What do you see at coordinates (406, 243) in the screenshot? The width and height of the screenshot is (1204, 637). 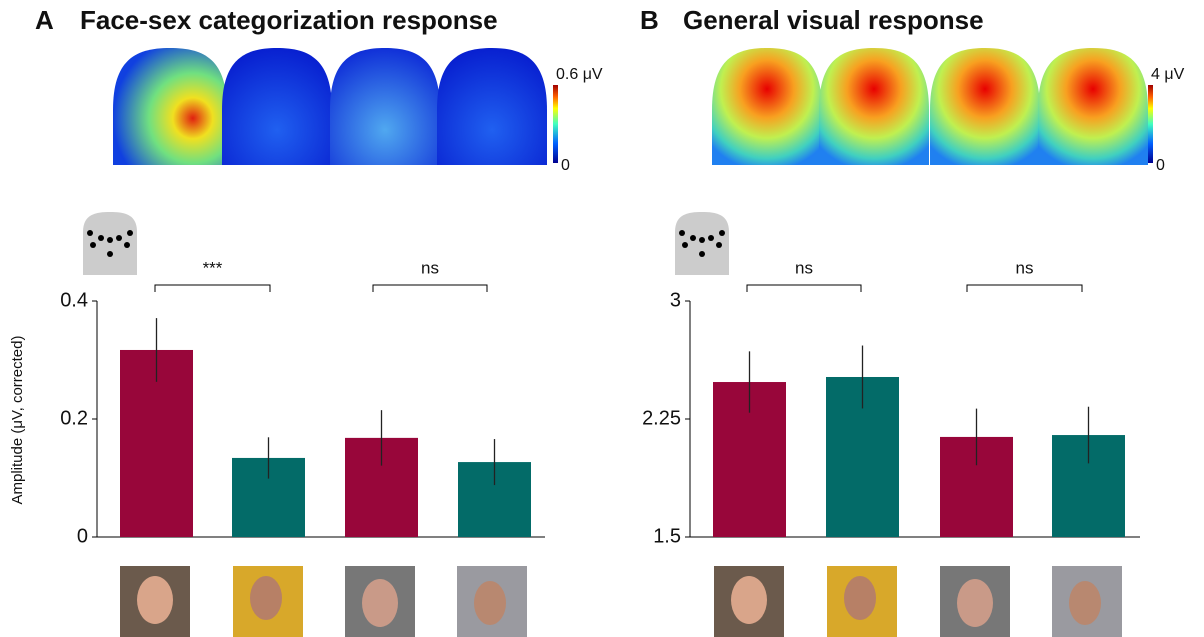 I see `electrode-icon` at bounding box center [406, 243].